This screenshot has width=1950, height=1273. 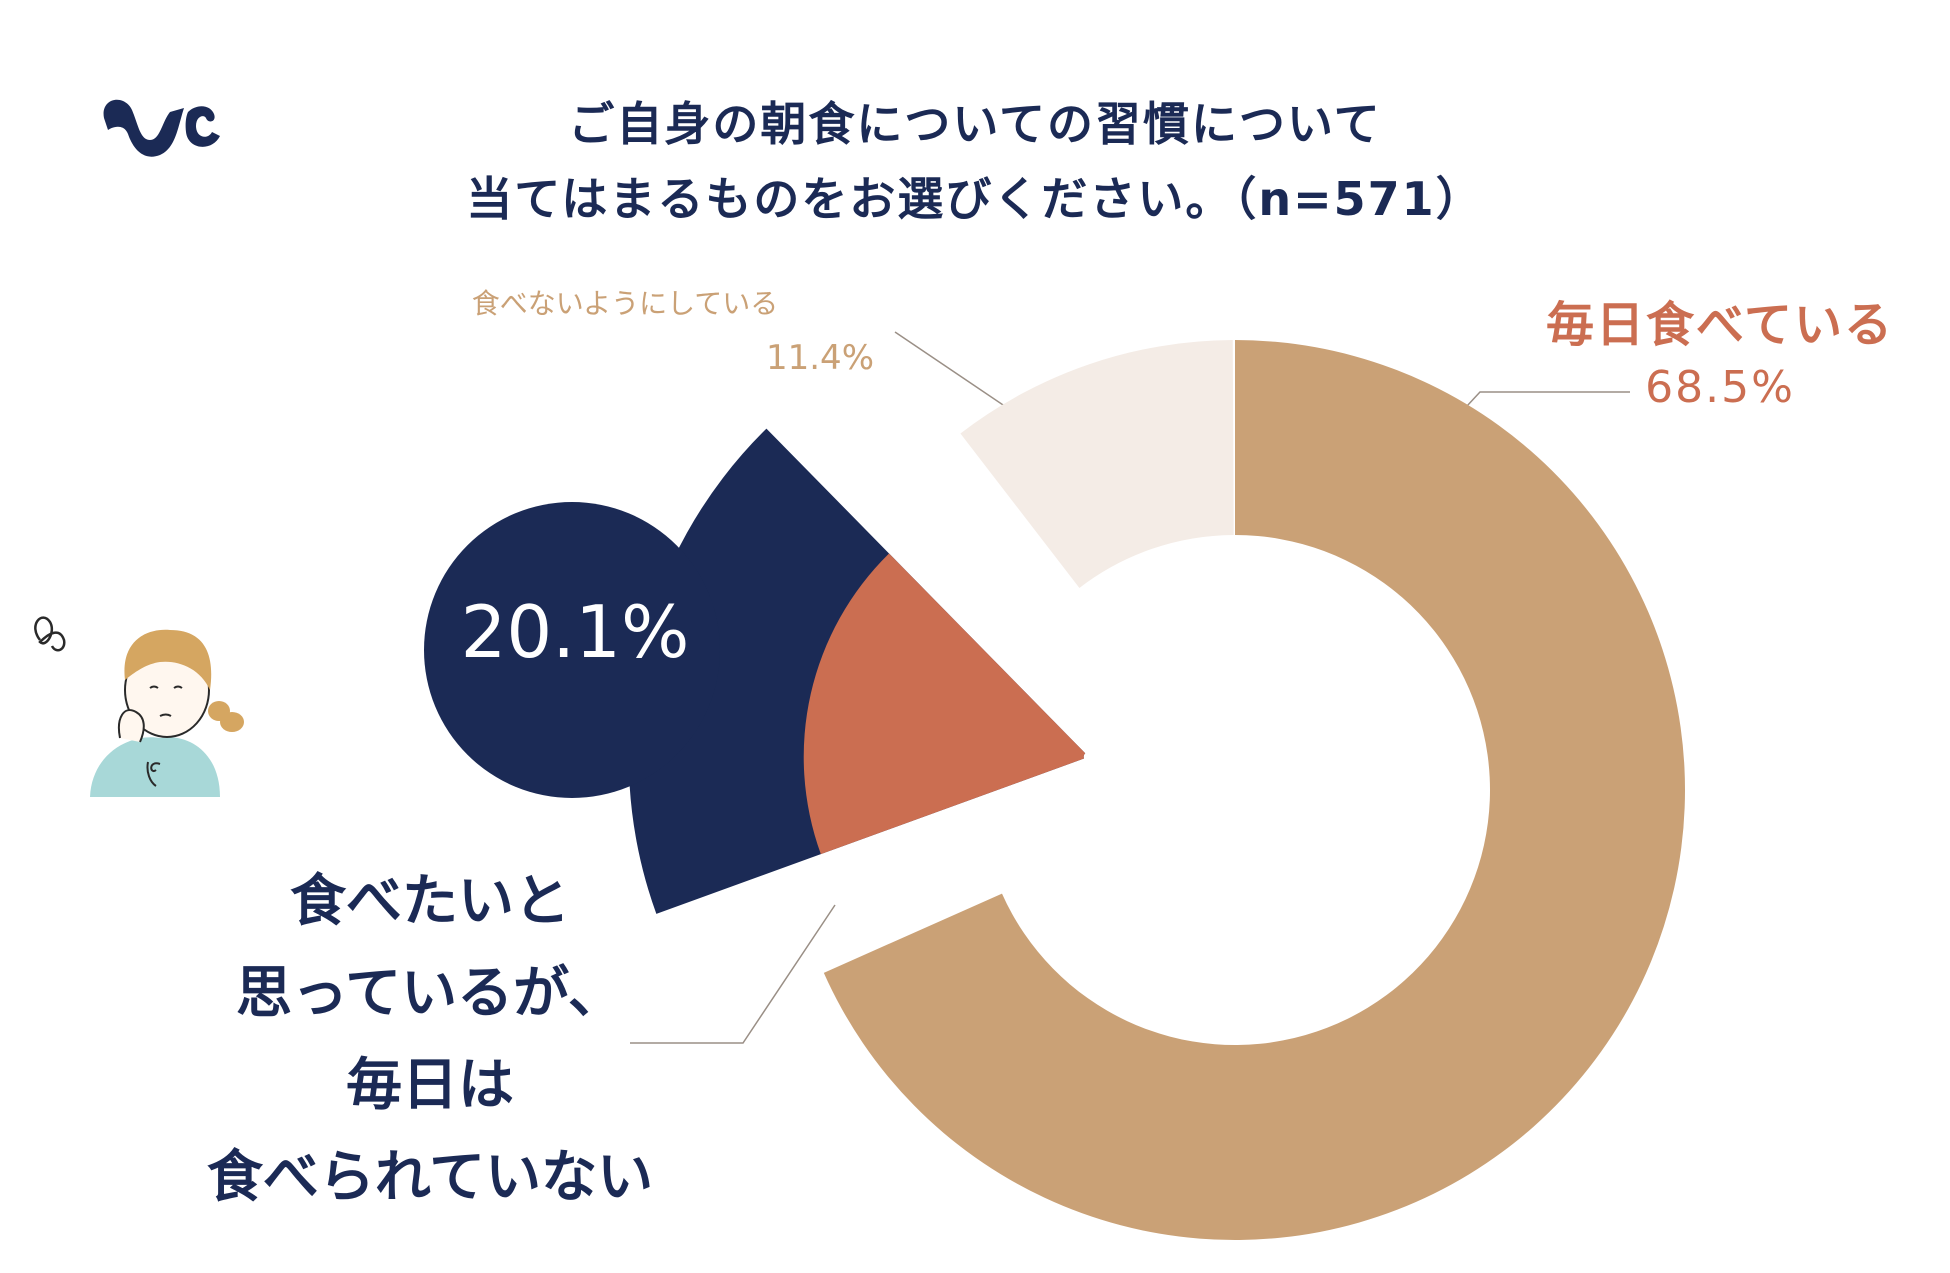 What do you see at coordinates (430, 1085) in the screenshot?
I see `label-want-line3: 毎日は` at bounding box center [430, 1085].